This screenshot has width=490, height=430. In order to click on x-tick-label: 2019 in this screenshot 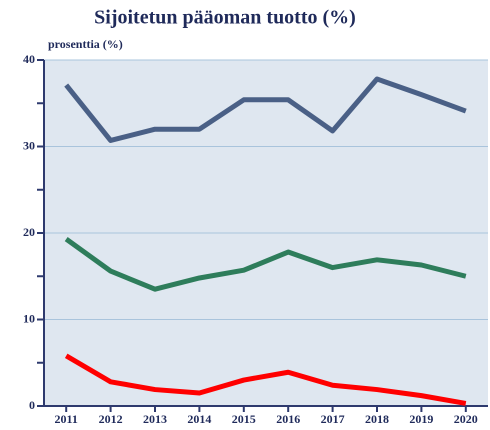, I will do `click(421, 419)`.